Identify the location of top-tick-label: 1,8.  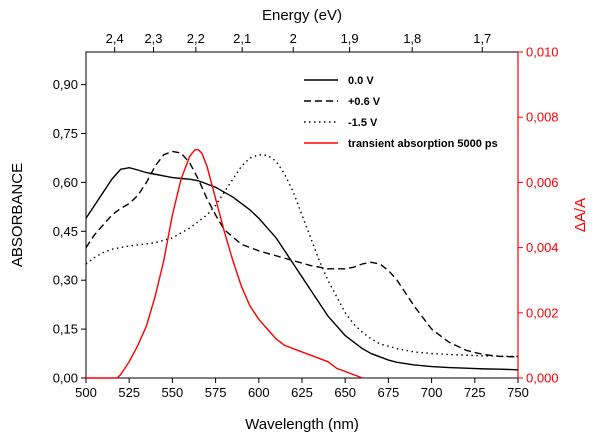
(412, 38).